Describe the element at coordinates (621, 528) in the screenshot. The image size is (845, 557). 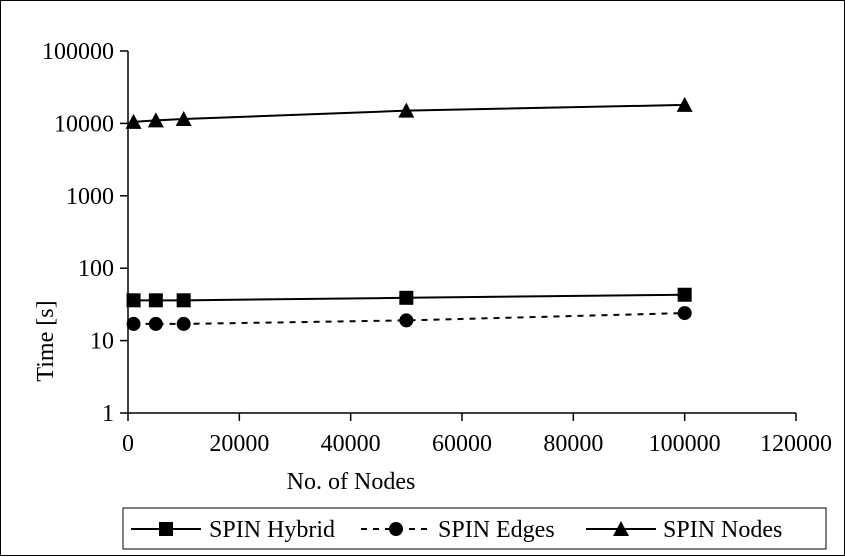
I see `legend-marker-spin-nodes` at that location.